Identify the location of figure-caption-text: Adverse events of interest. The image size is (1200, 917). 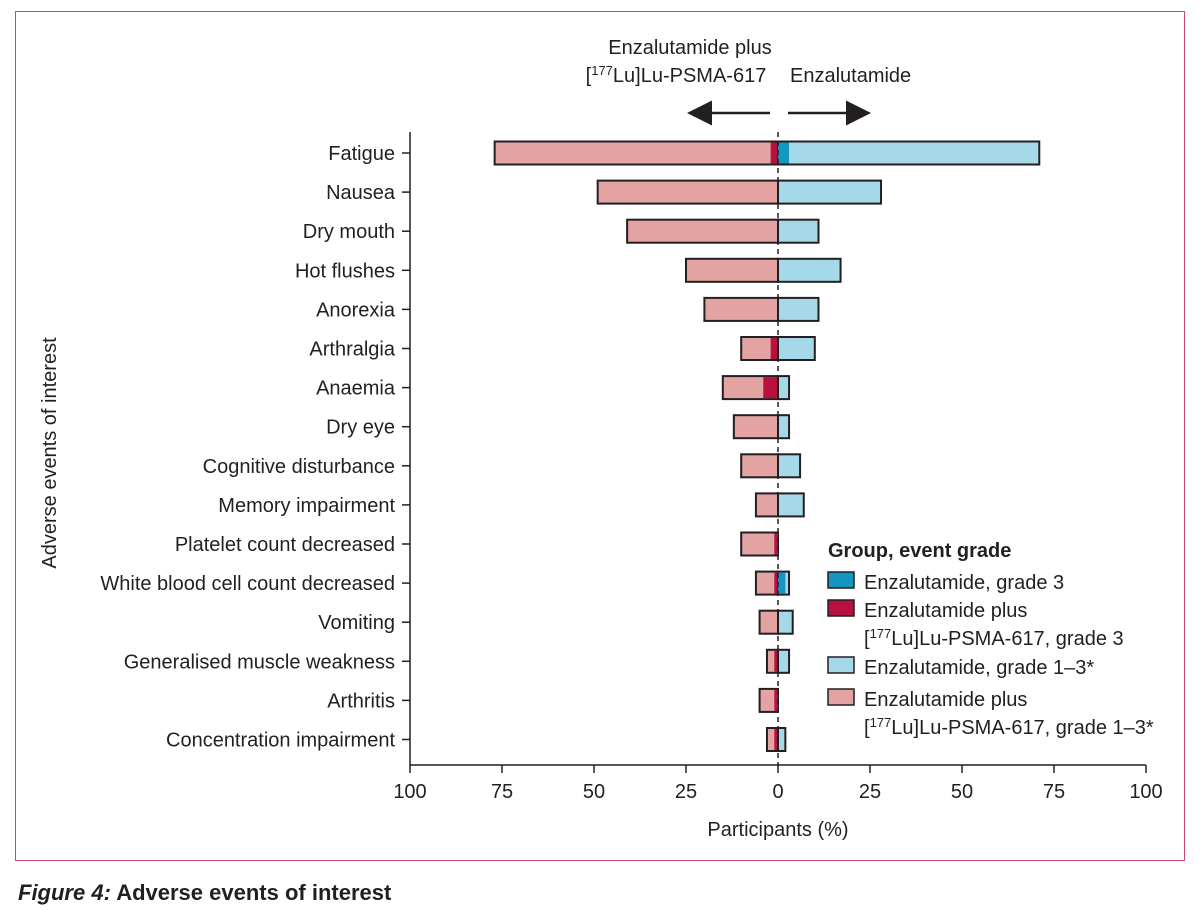
(251, 892).